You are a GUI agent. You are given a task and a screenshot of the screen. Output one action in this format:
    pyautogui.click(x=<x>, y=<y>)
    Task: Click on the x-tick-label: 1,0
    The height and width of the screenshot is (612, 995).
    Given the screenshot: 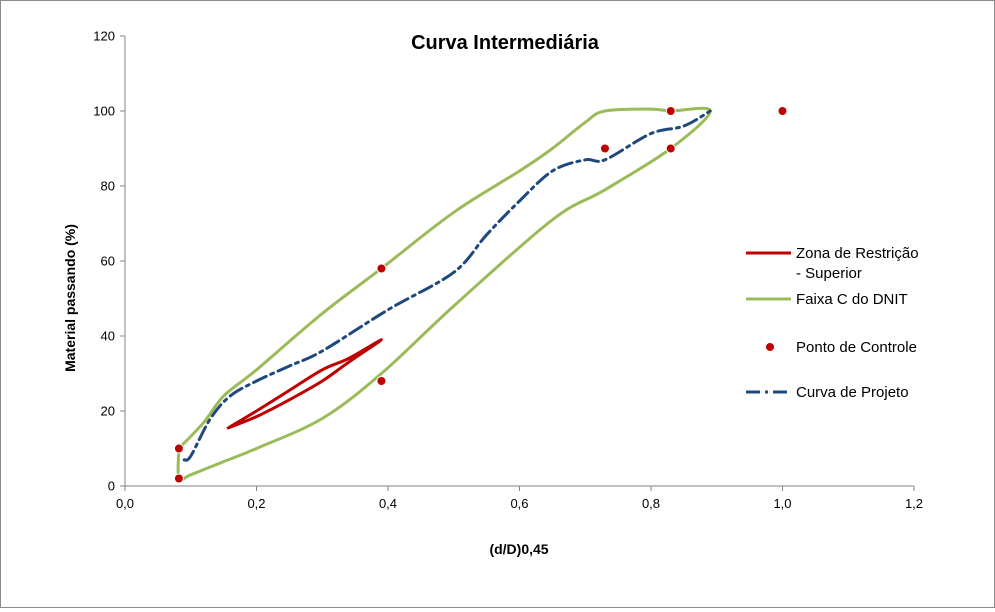 What is the action you would take?
    pyautogui.click(x=782, y=503)
    